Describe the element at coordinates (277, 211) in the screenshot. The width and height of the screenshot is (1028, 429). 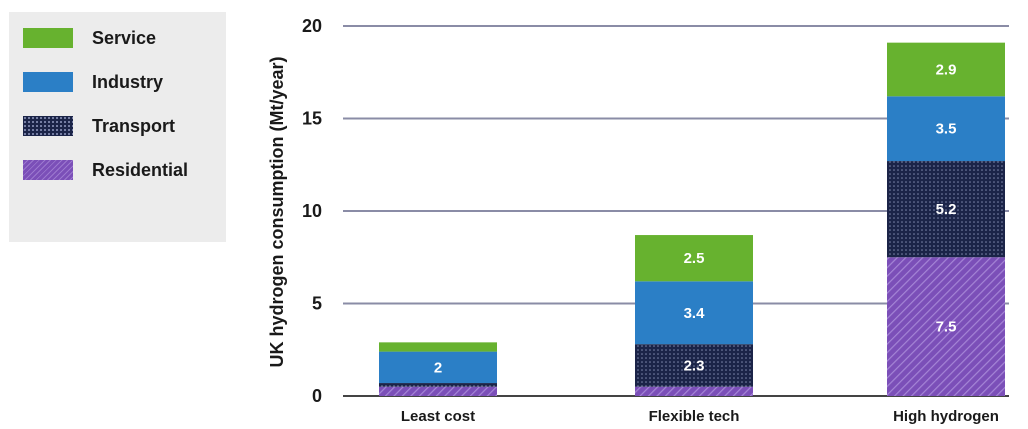
I see `y-axis-label: UK hydrogen consumption (Mt/year)` at that location.